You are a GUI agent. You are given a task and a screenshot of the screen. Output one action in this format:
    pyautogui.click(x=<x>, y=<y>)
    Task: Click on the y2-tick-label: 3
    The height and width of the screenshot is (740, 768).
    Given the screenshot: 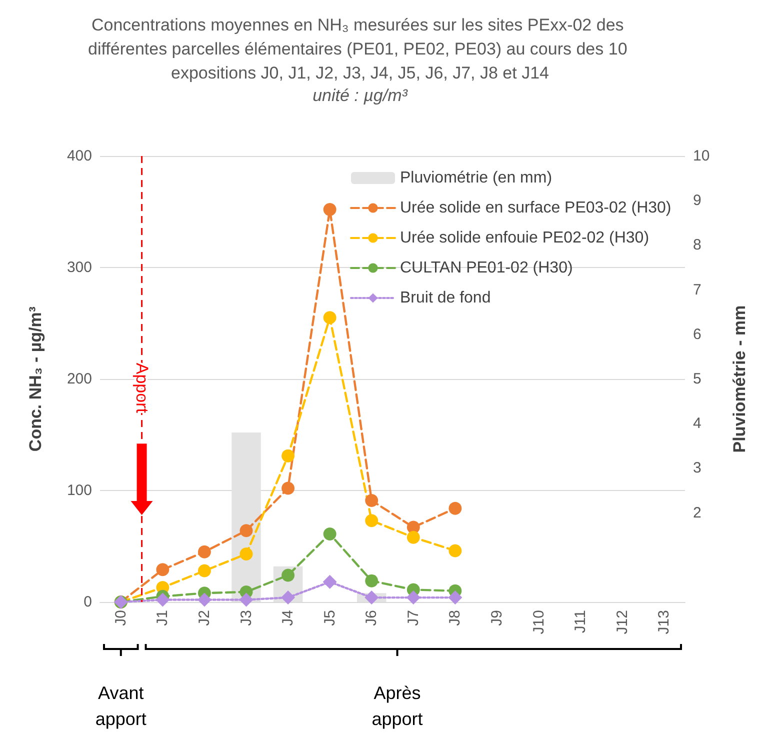 What is the action you would take?
    pyautogui.click(x=697, y=468)
    